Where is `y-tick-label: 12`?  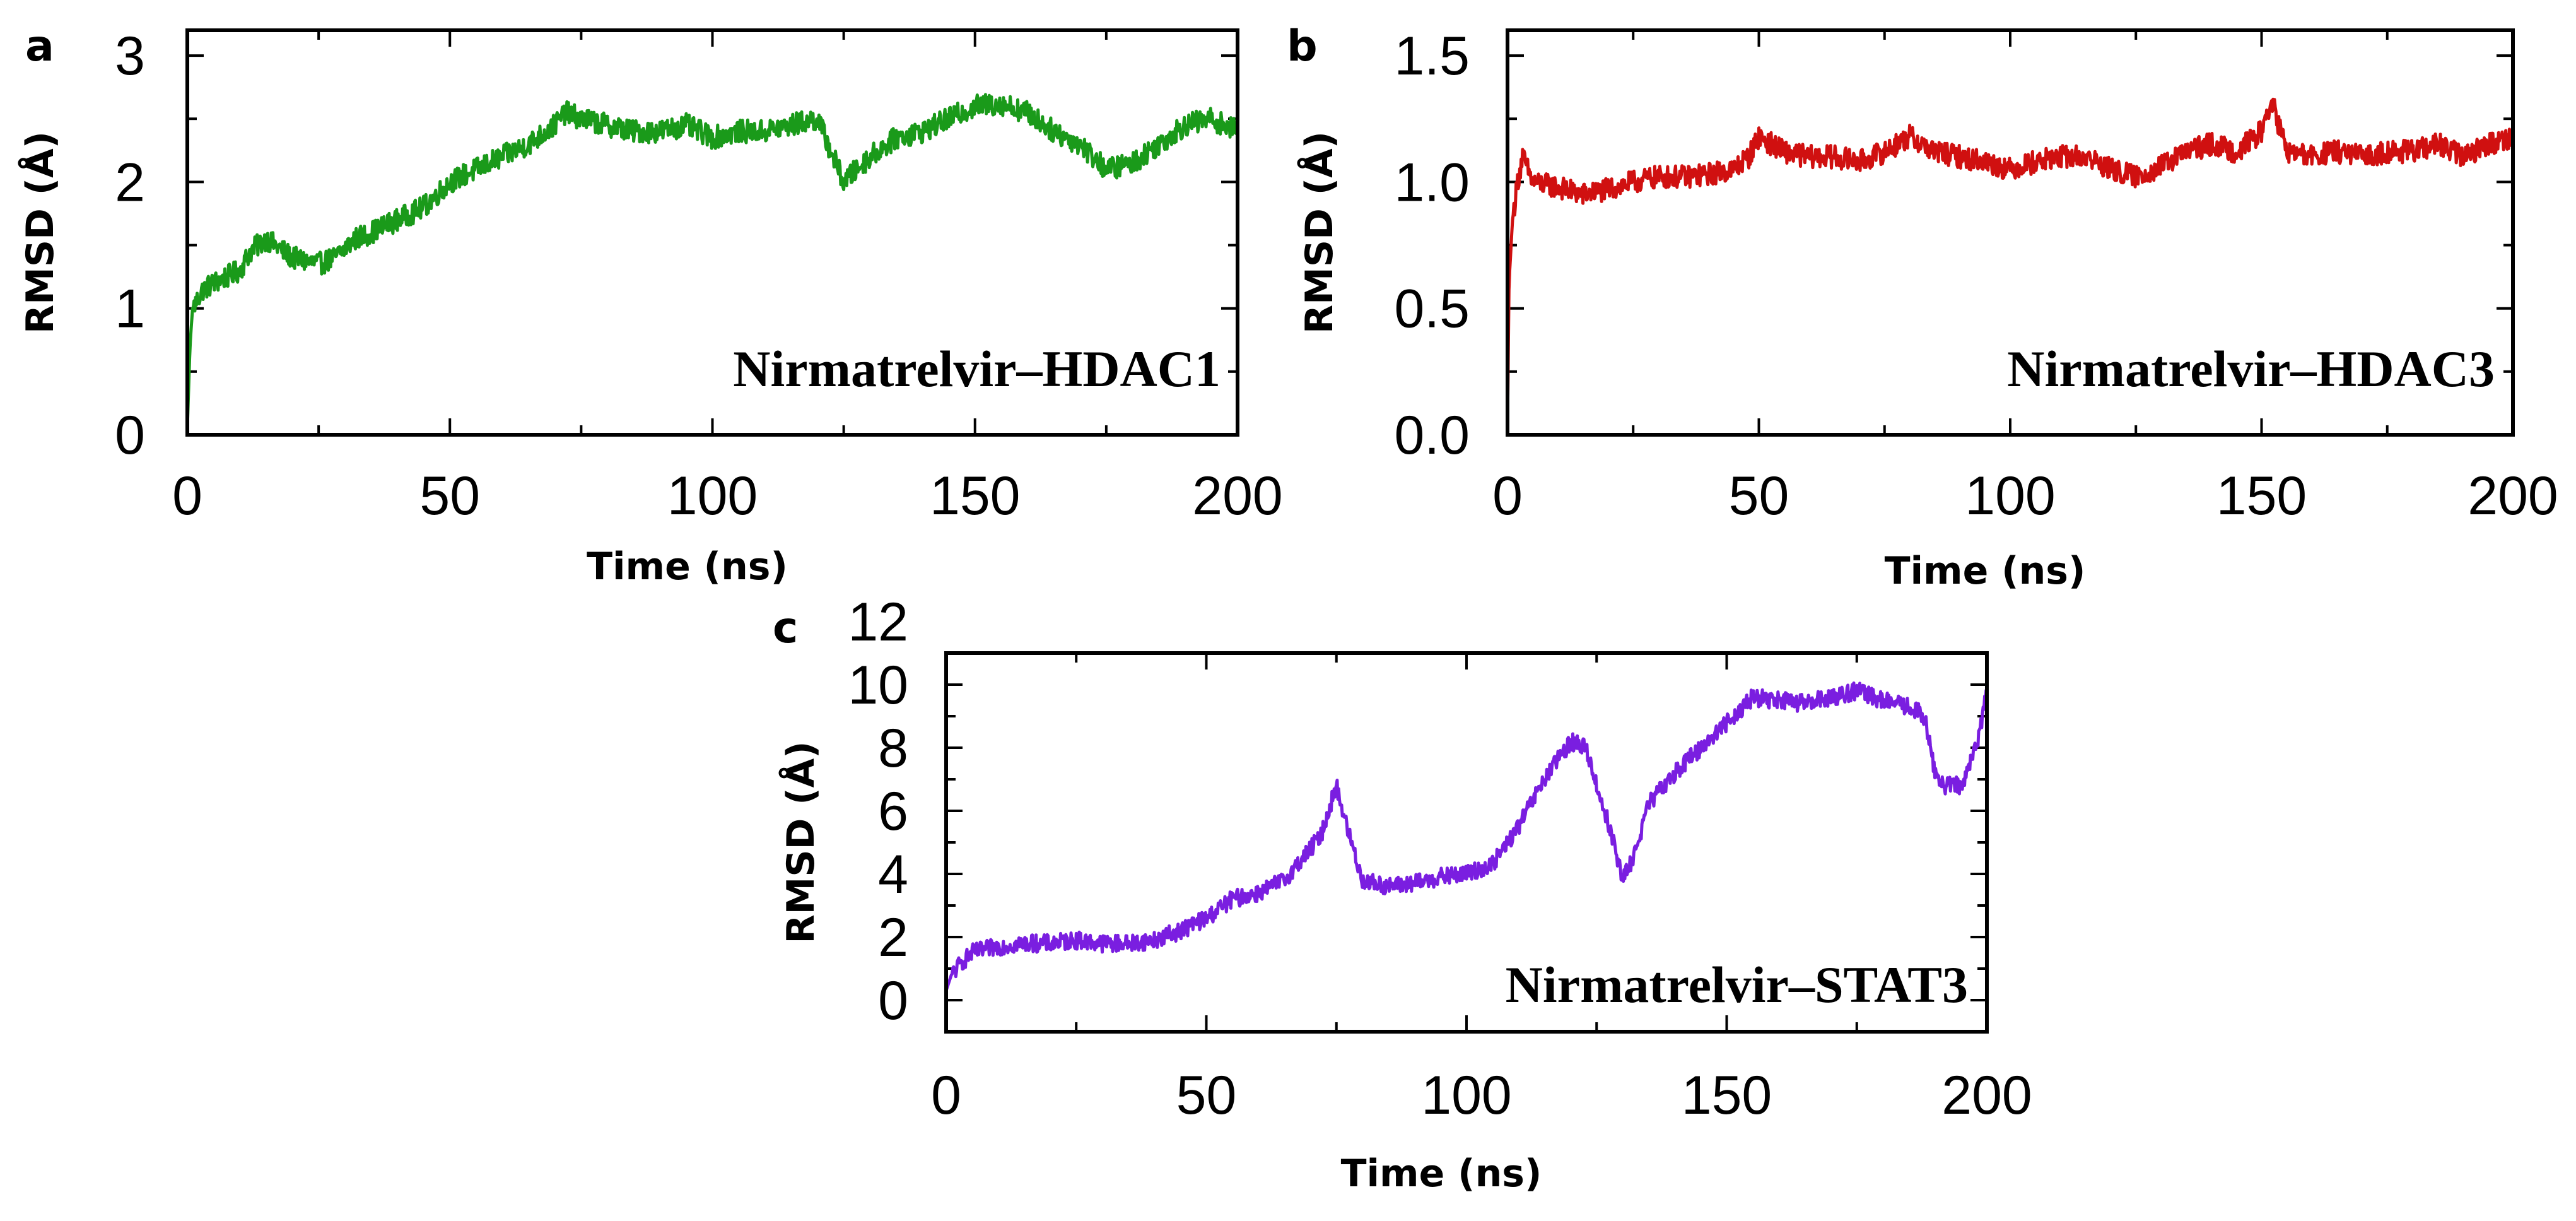
y-tick-label: 12 is located at coordinates (878, 622).